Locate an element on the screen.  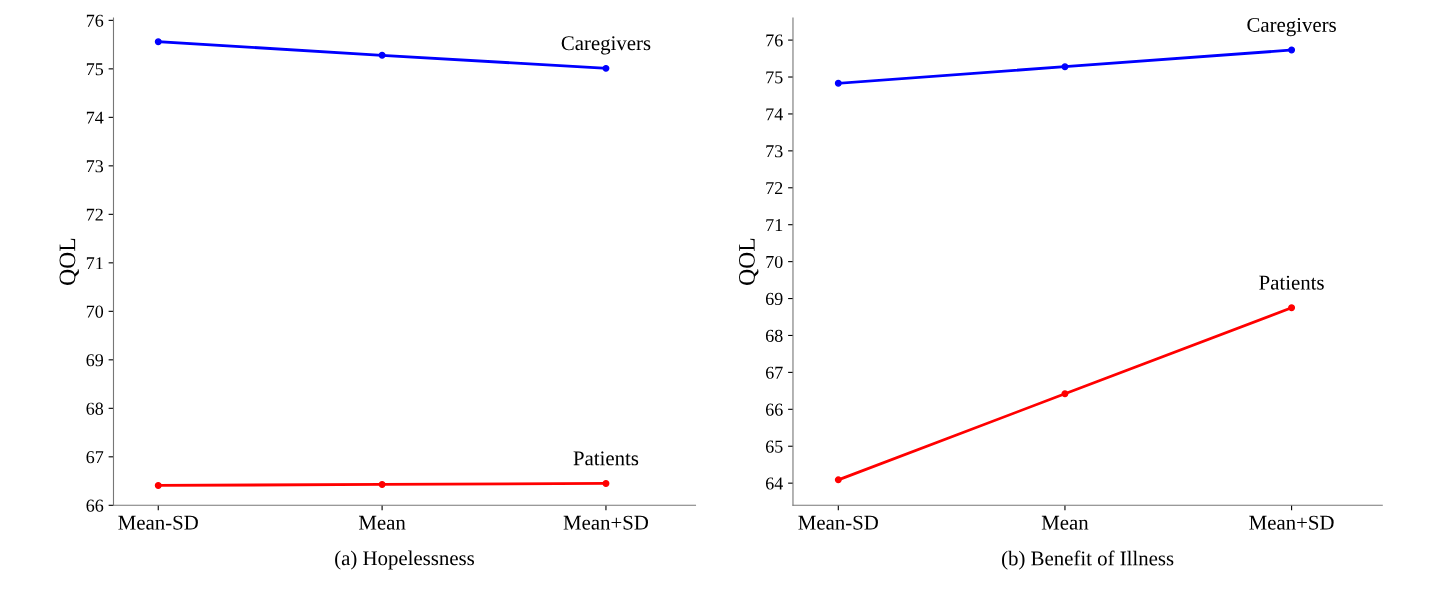
text: (a) Hopelessness is located at coordinates (405, 560).